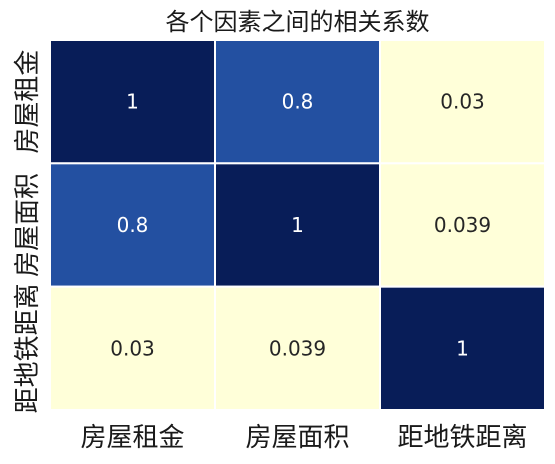 This screenshot has height=464, width=555. I want to click on cell-label-1-0: 0.8, so click(133, 225).